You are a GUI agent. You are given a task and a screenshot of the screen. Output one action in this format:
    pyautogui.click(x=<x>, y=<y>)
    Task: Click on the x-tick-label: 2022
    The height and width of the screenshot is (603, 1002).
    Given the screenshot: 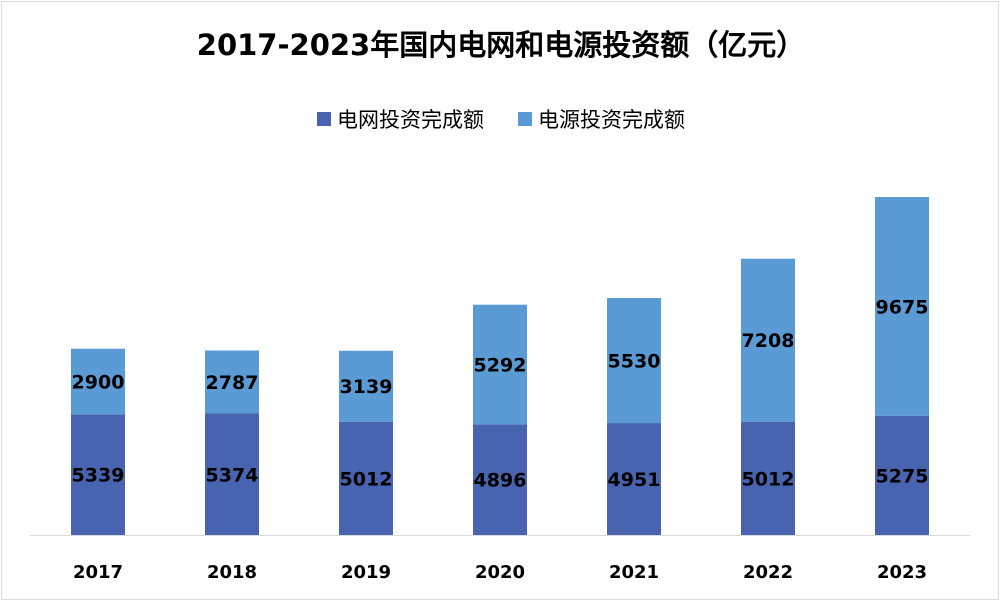 What is the action you would take?
    pyautogui.click(x=768, y=572)
    